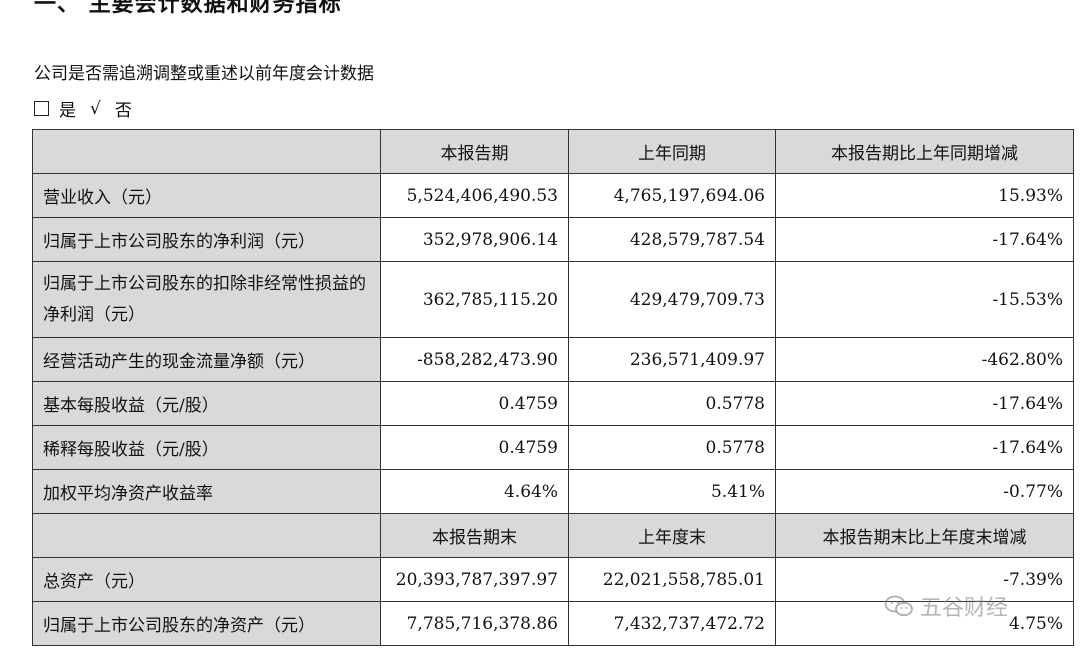 Image resolution: width=1080 pixels, height=652 pixels. Describe the element at coordinates (206, 491) in the screenshot. I see `row-label: 加权平均净资产收益率` at that location.